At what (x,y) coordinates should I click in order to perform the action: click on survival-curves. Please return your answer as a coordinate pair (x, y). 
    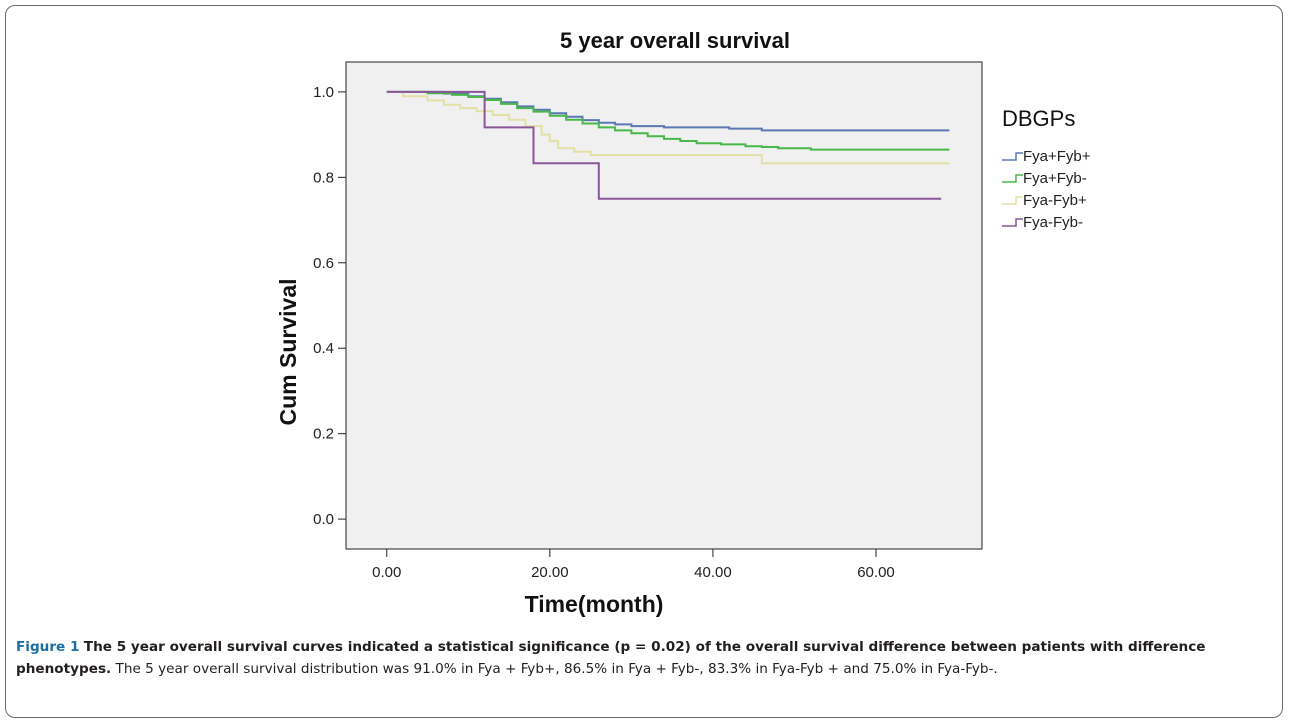
    Looking at the image, I should click on (668, 145).